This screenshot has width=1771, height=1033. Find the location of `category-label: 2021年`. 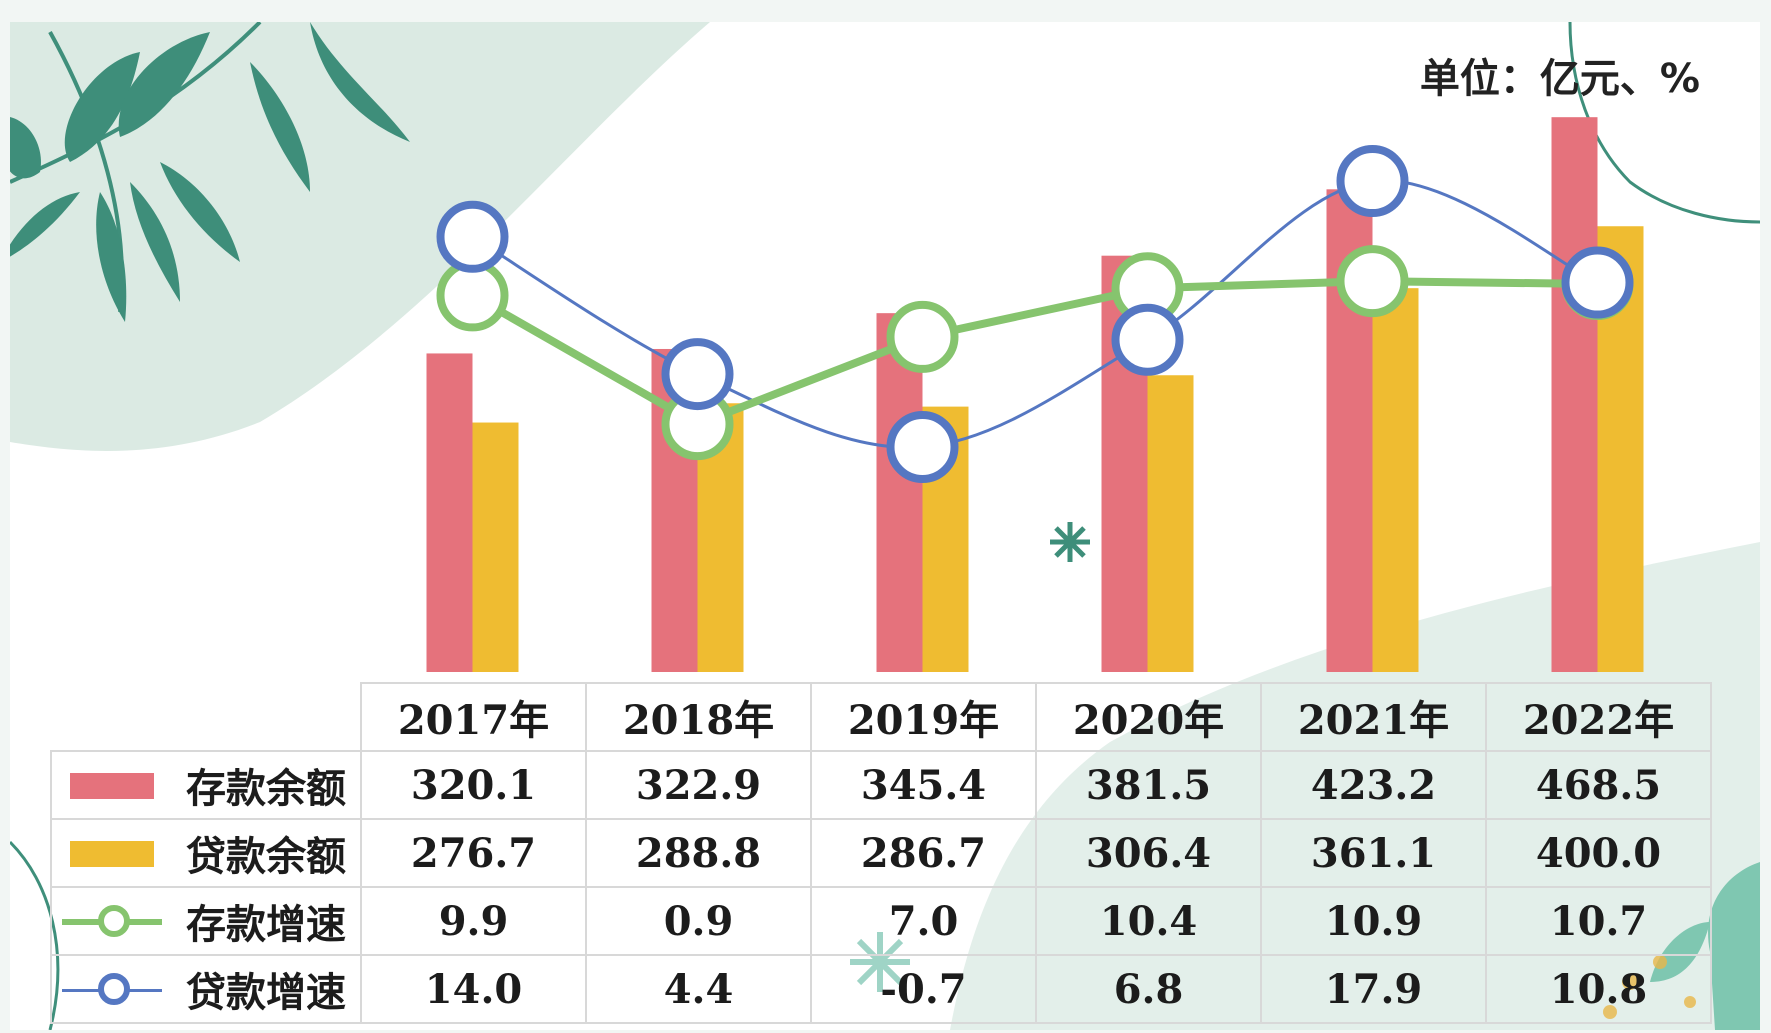

category-label: 2021年 is located at coordinates (1373, 717).